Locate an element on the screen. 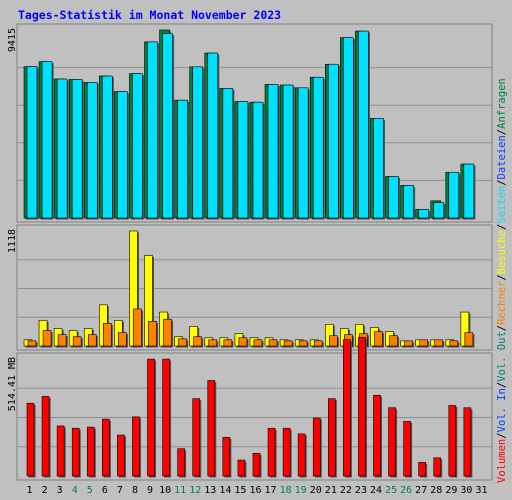  day-label-21: 21 is located at coordinates (331, 490).